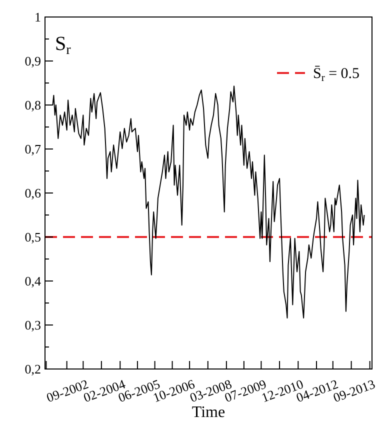  Describe the element at coordinates (33, 193) in the screenshot. I see `y-tick-label: 0,6` at that location.